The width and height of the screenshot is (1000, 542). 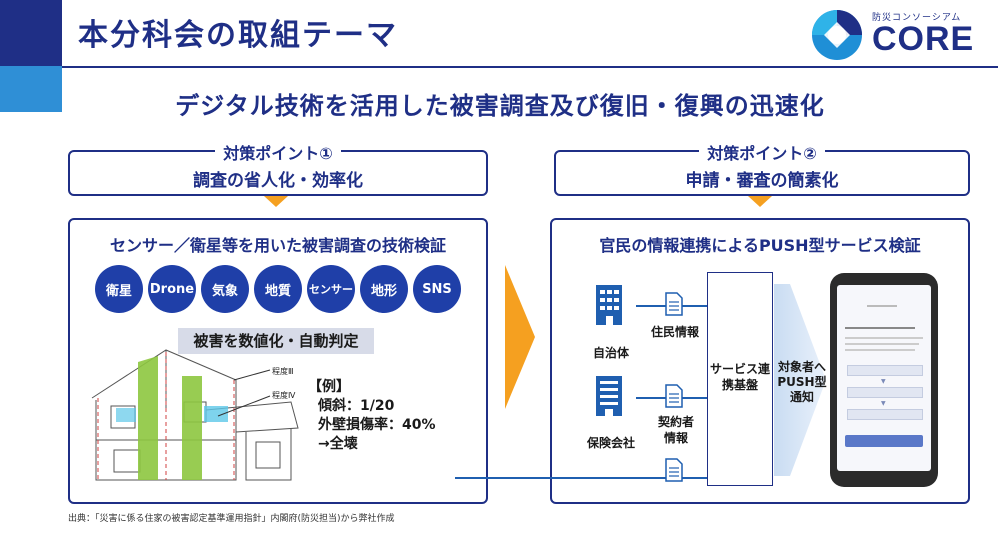 What do you see at coordinates (238, 35) in the screenshot?
I see `page-title: 本分科会の取組テーマ` at bounding box center [238, 35].